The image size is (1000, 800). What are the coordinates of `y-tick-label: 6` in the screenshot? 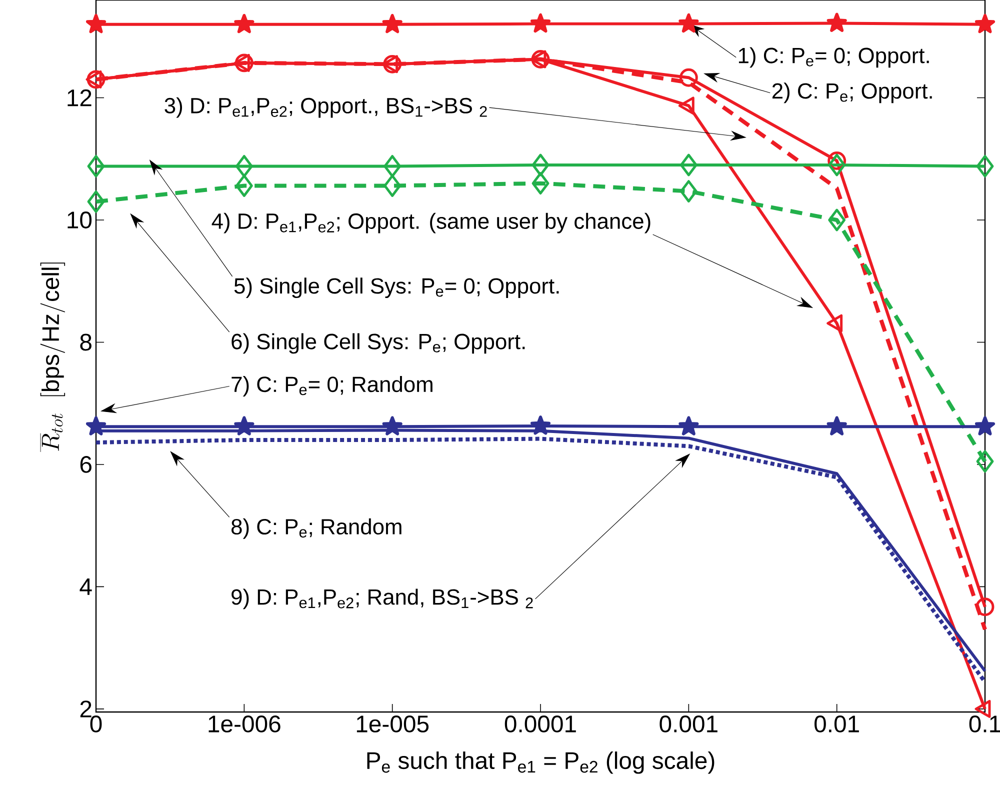 It's located at (86, 464).